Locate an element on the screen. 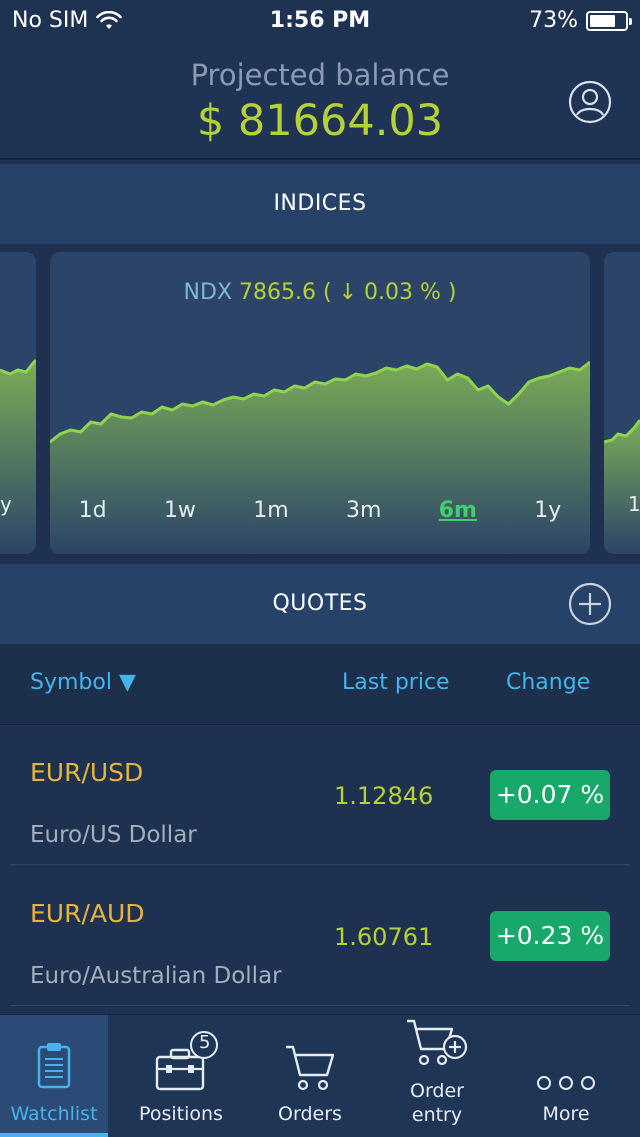 The width and height of the screenshot is (640, 1137). quote-symbol: EUR/AUD is located at coordinates (87, 913).